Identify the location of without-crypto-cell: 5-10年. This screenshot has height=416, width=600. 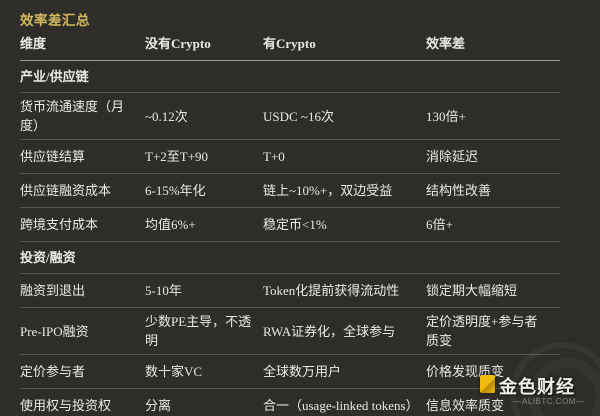
(163, 290).